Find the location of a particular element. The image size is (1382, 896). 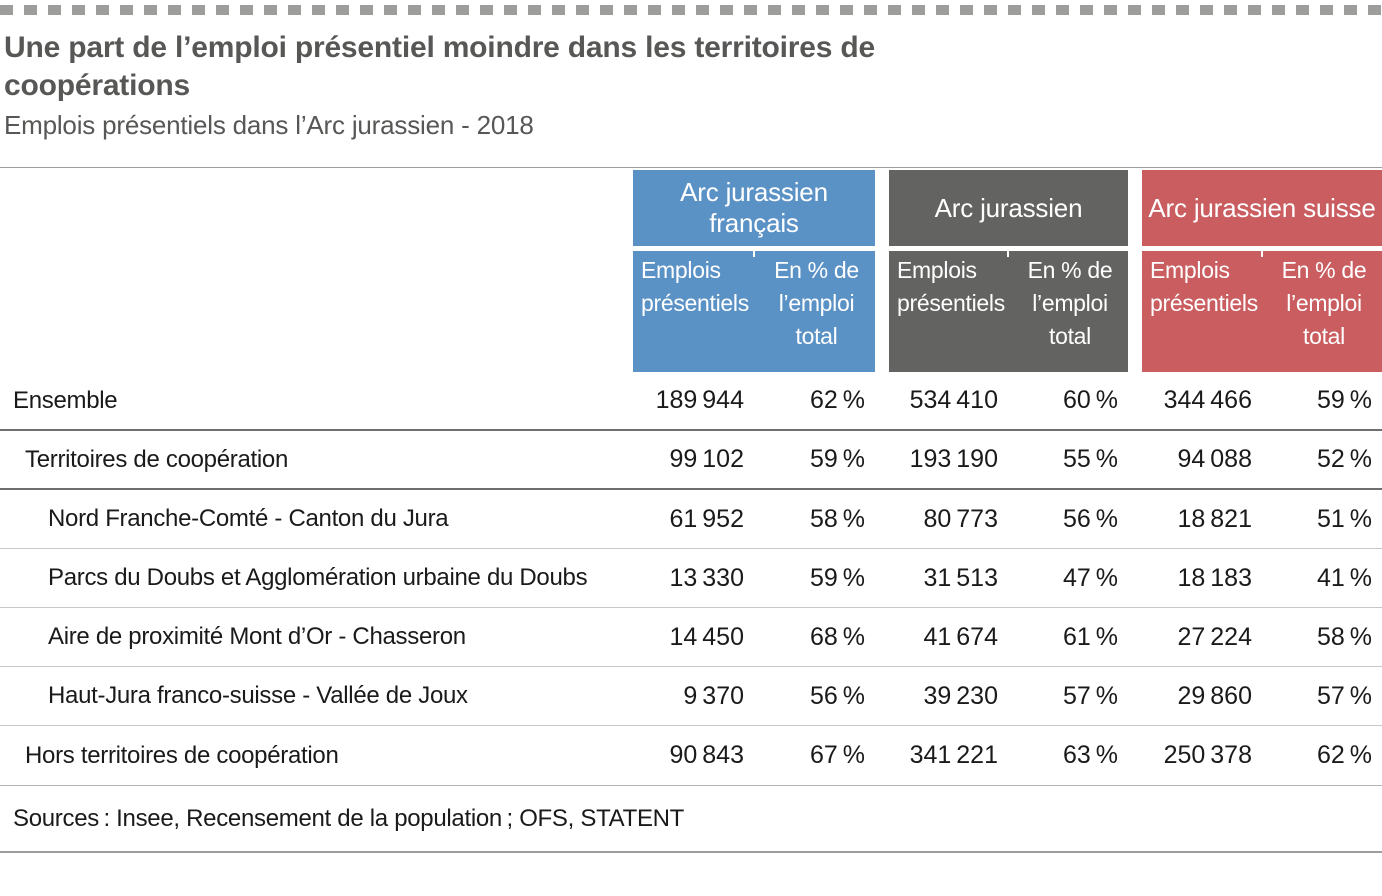

cell-value: 13 330 is located at coordinates (706, 577).